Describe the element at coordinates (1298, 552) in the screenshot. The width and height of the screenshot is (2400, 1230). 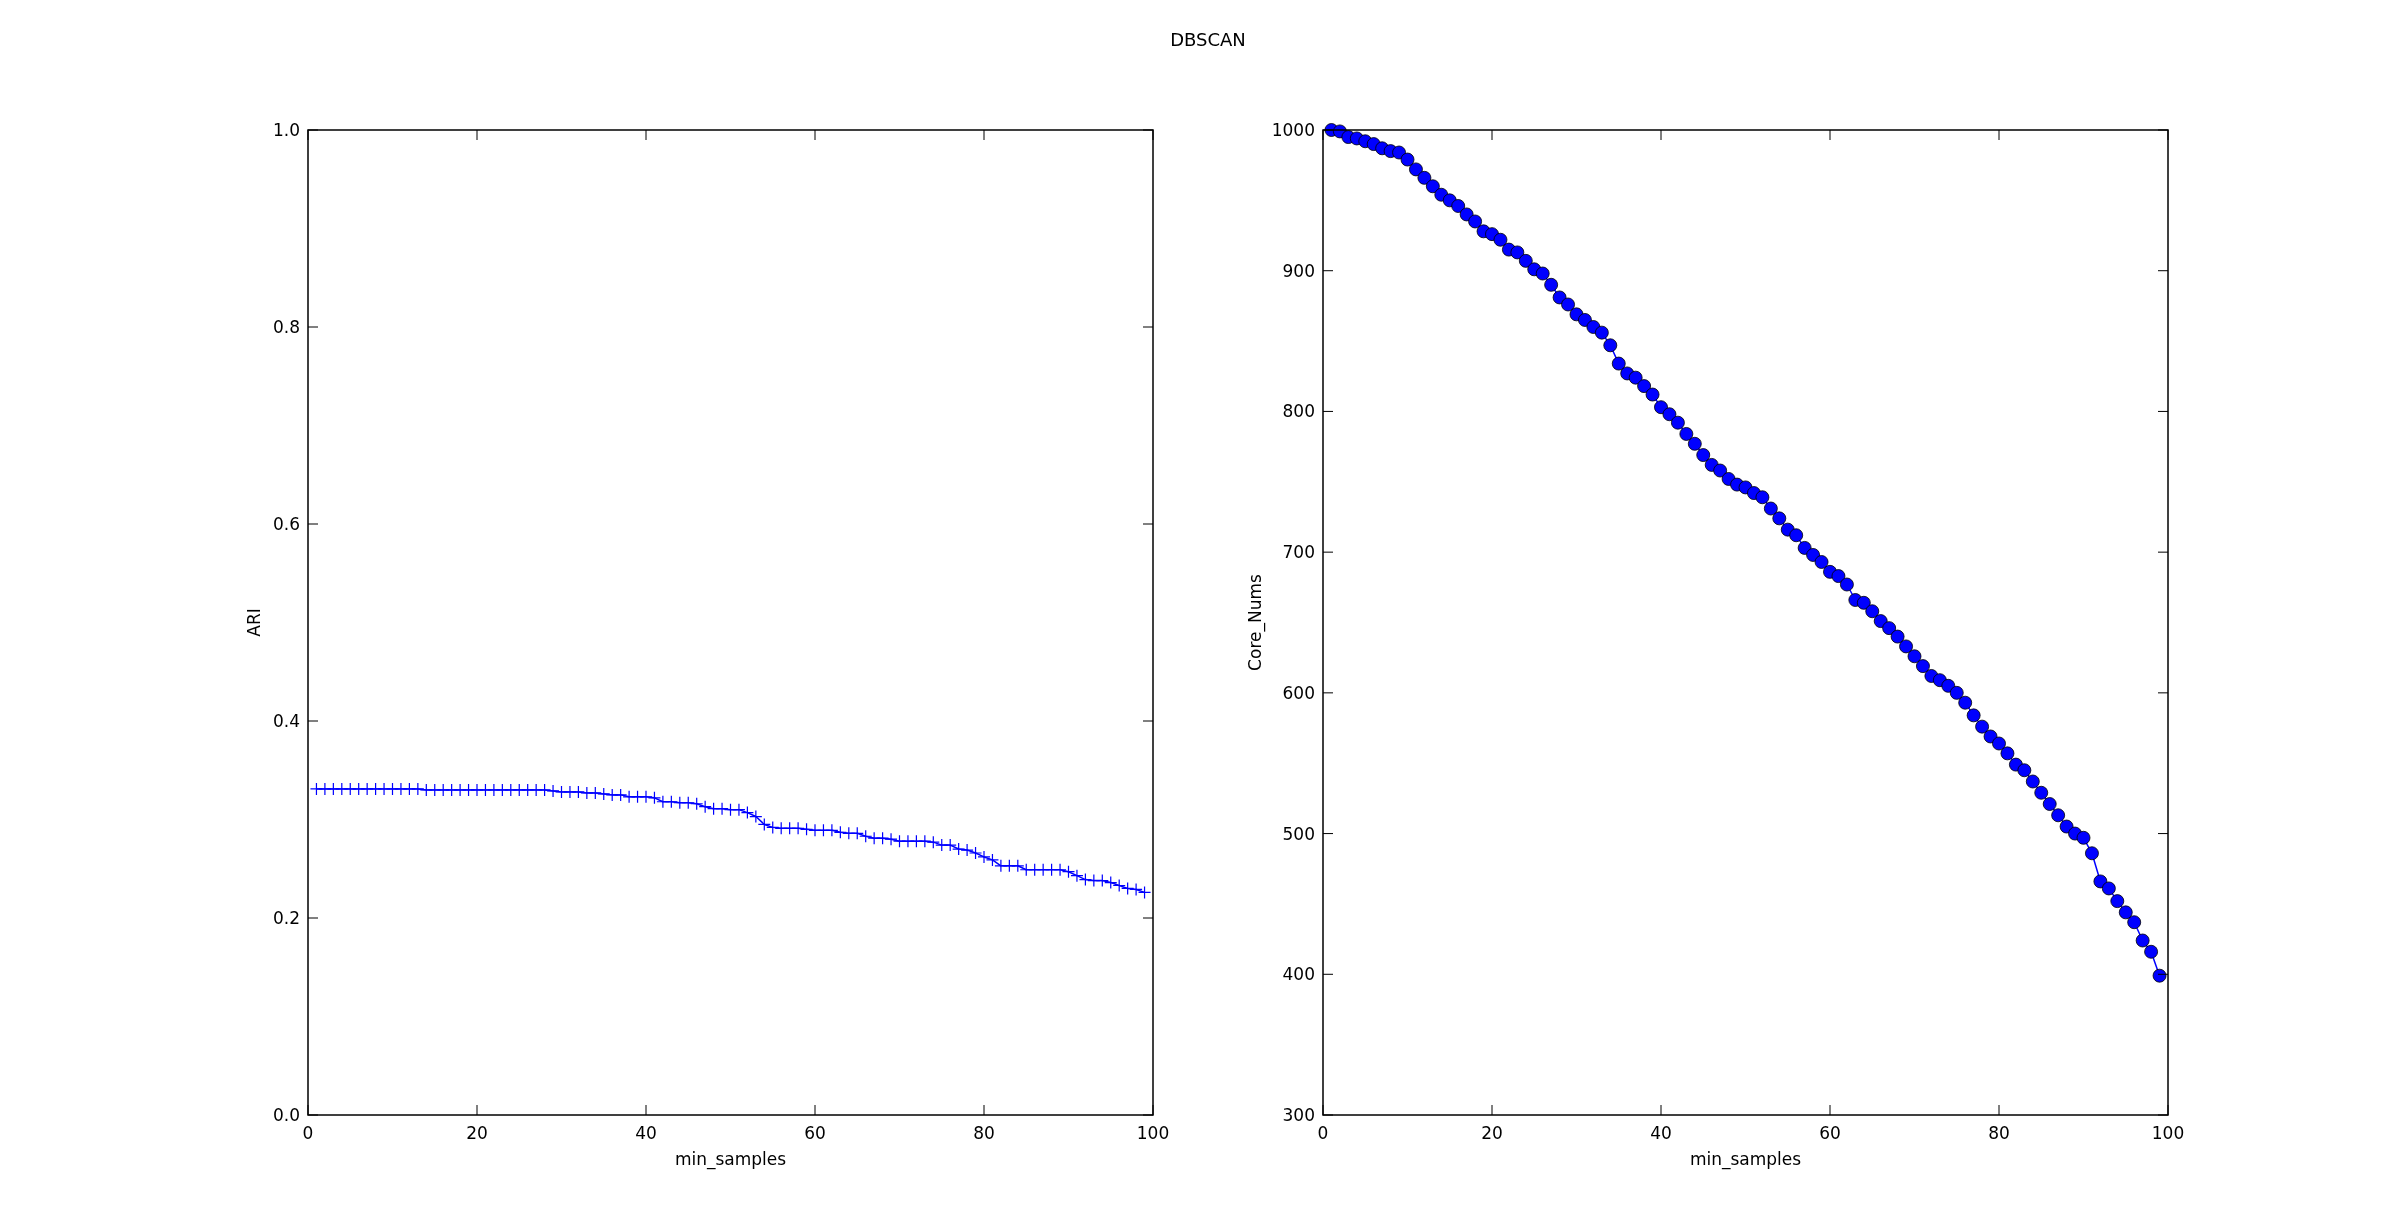
I see `y-tick-label: 700` at that location.